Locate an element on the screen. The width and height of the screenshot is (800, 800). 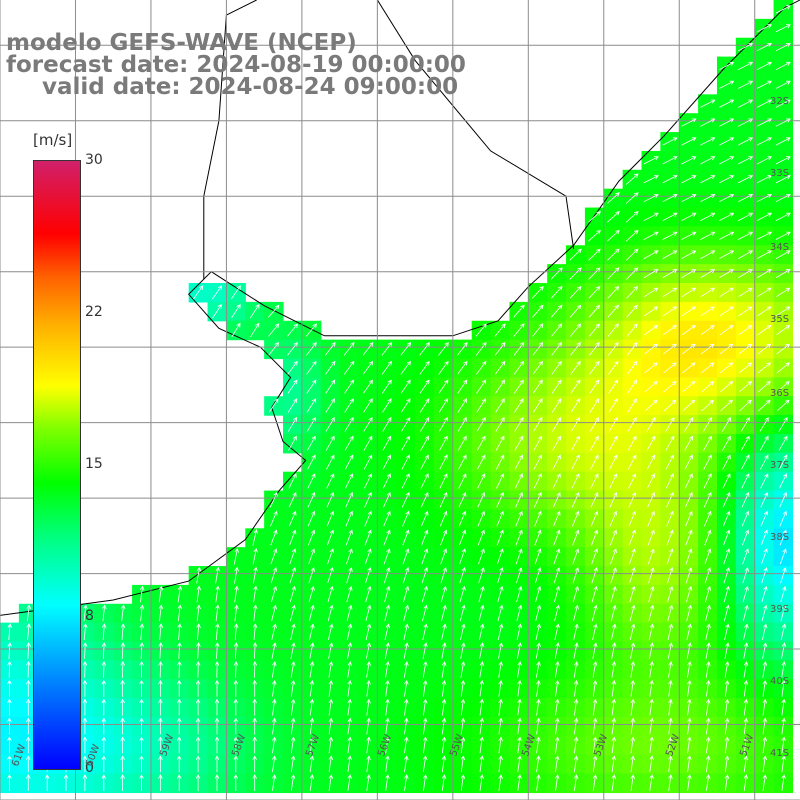
lat-label-39s: 39S is located at coordinates (780, 609).